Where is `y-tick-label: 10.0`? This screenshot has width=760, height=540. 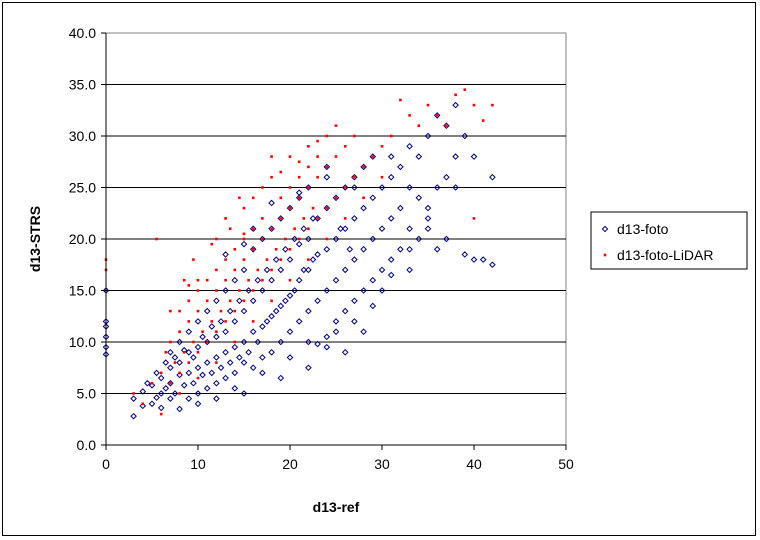
y-tick-label: 10.0 is located at coordinates (82, 342).